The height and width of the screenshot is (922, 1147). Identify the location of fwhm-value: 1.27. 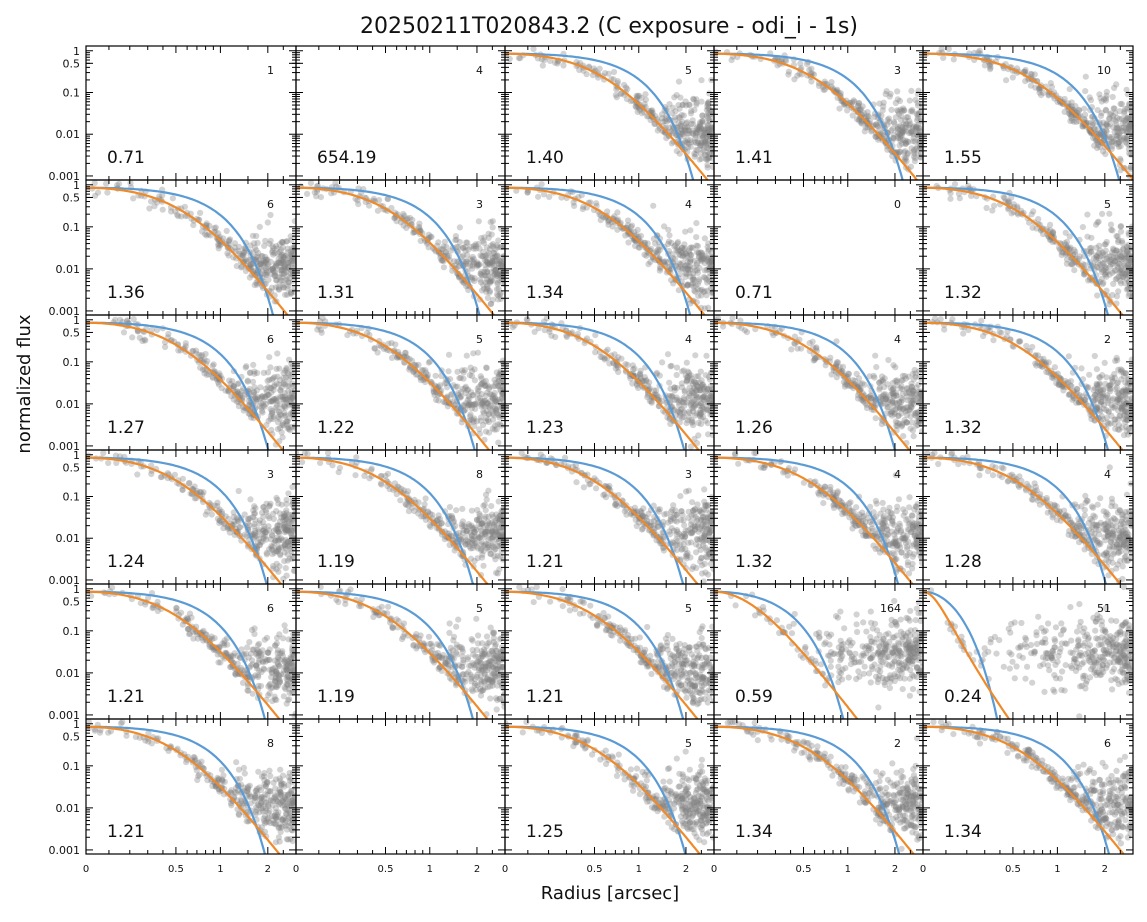
(126, 428).